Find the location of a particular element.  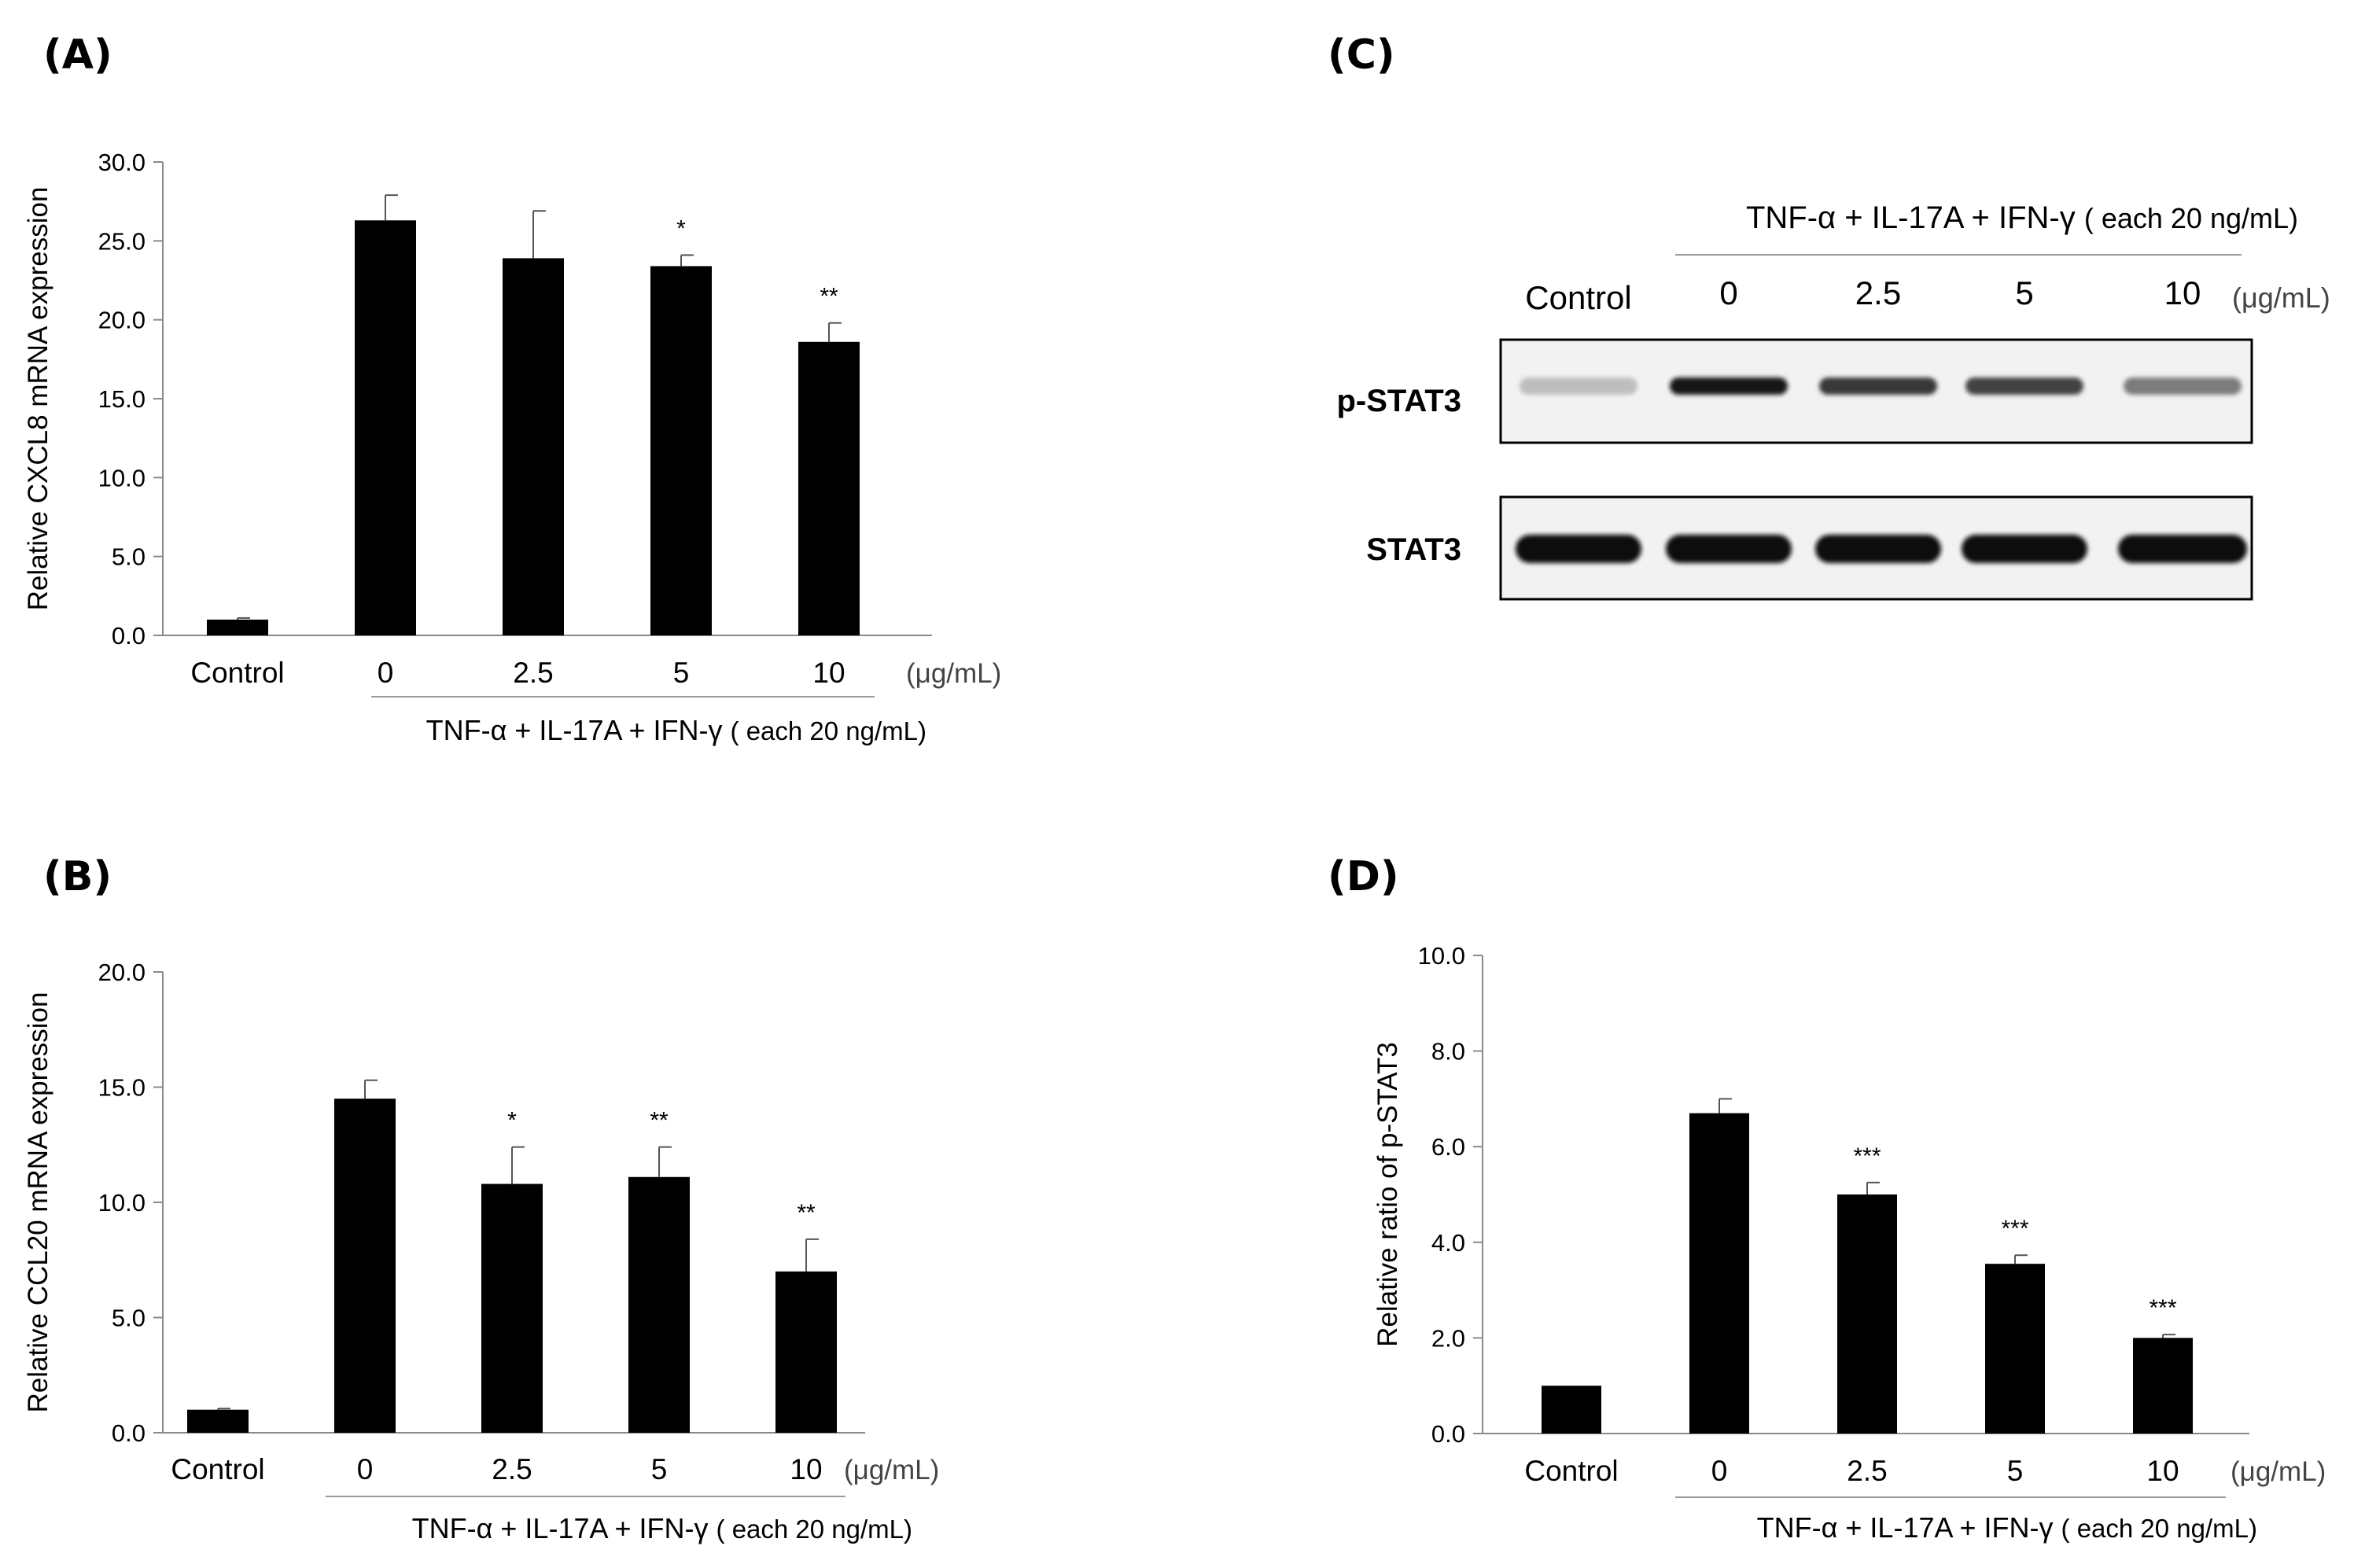

blot-unit-label: (μg/mL) is located at coordinates (2281, 298).